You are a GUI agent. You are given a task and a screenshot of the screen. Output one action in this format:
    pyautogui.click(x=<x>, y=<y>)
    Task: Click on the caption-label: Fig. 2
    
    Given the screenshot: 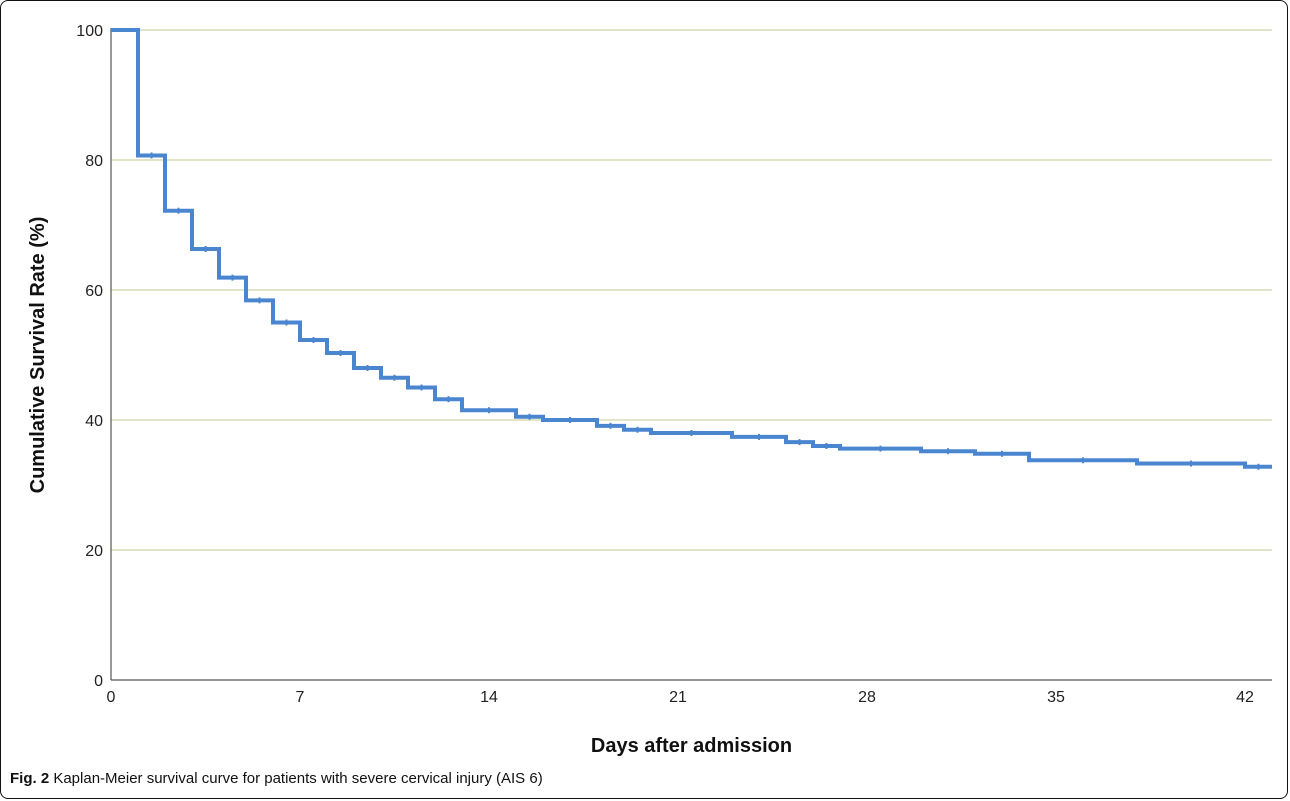 What is the action you would take?
    pyautogui.click(x=30, y=778)
    